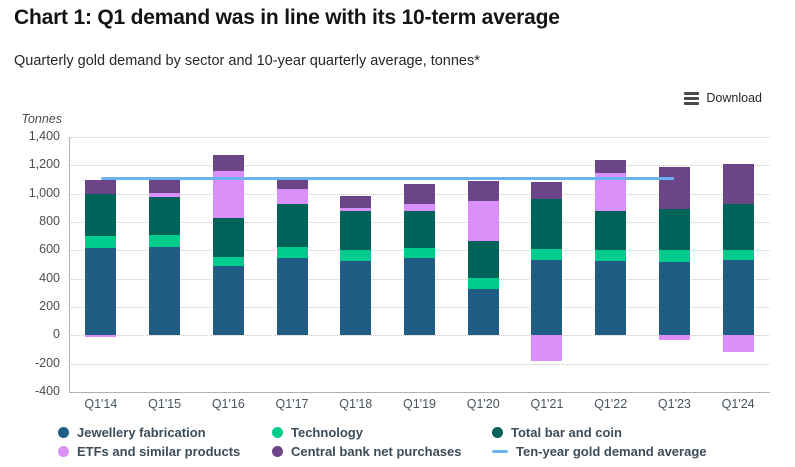  I want to click on y-tick-label: 400, so click(49, 277).